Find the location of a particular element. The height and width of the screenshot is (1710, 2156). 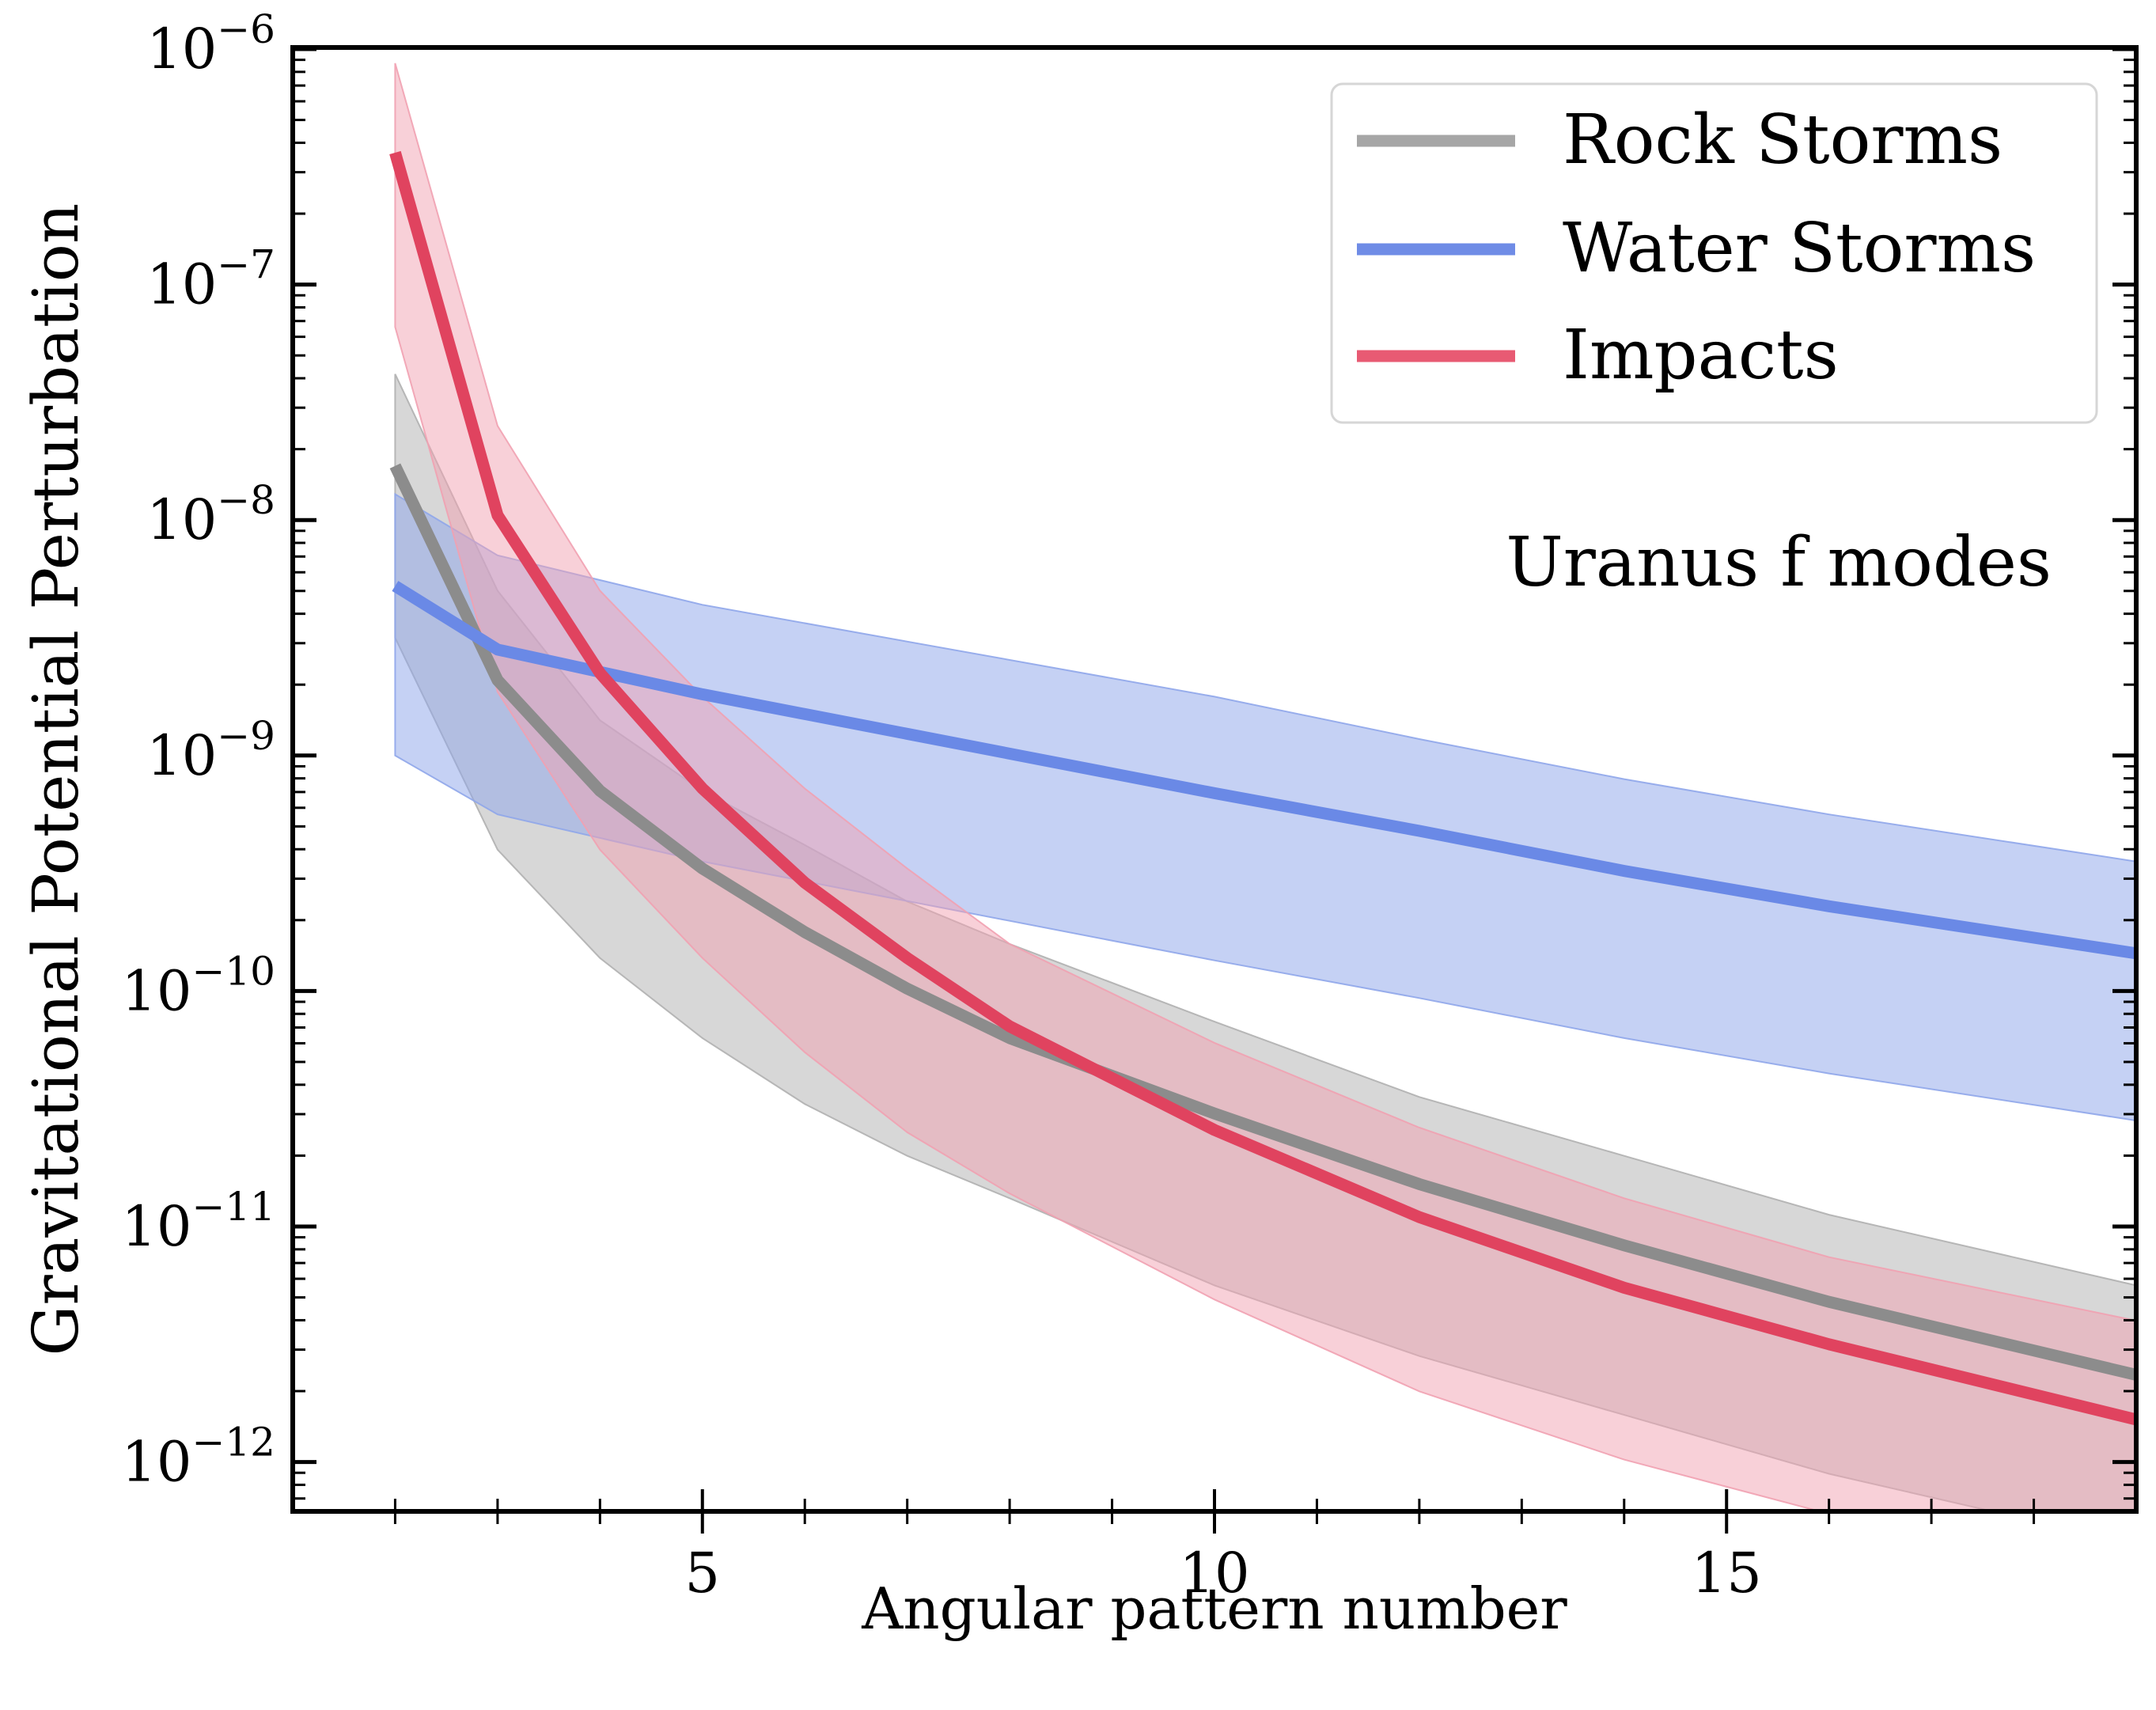

x-tick-label: 5 is located at coordinates (703, 1573).